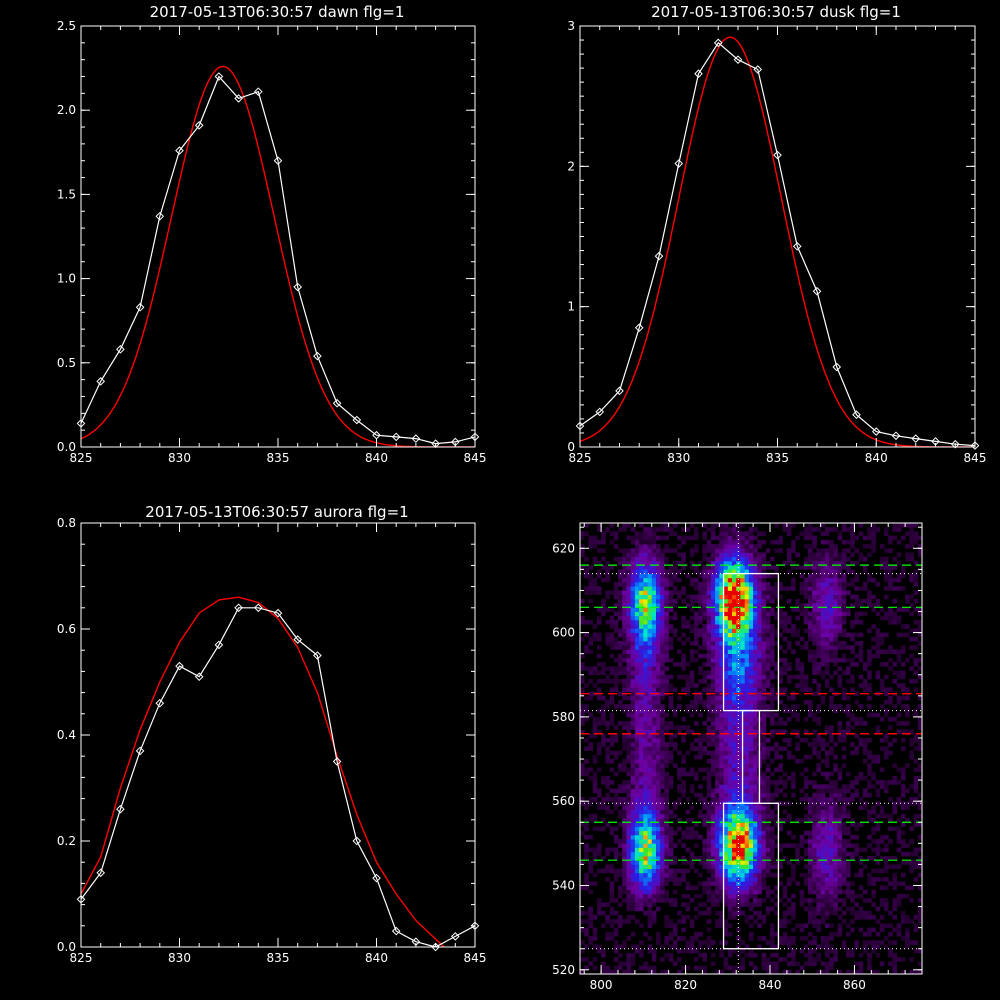 The image size is (1000, 1000). What do you see at coordinates (66, 629) in the screenshot?
I see `y-tick-label: 0.6` at bounding box center [66, 629].